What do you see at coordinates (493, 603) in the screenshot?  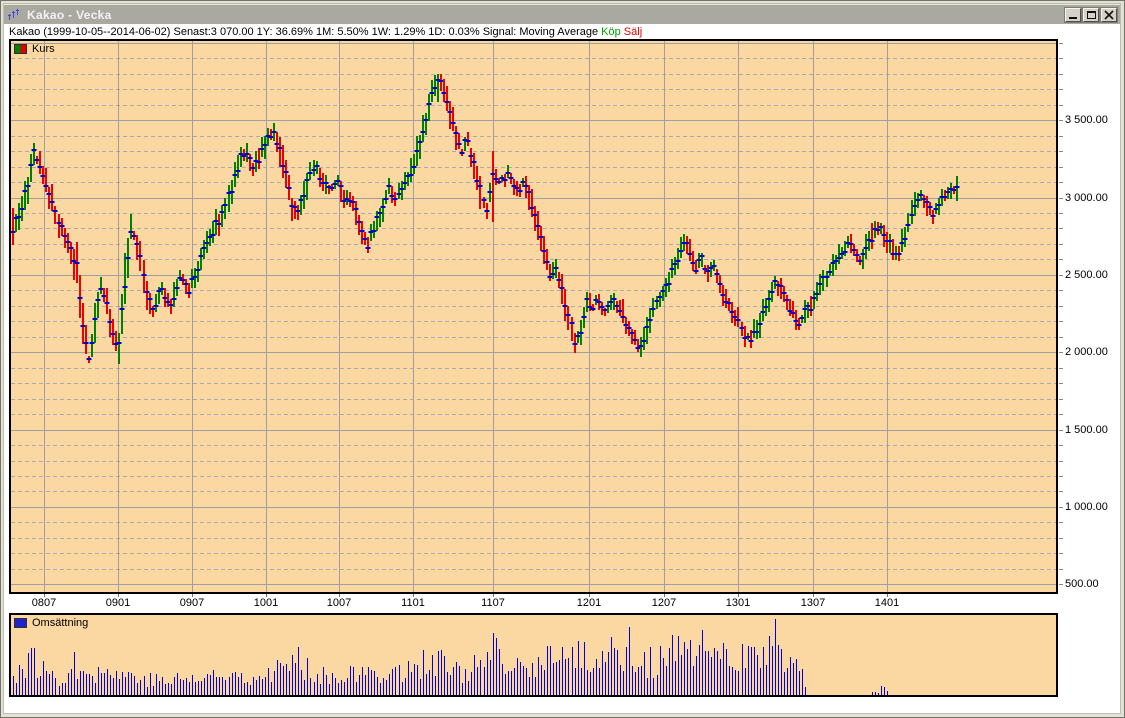 I see `x-axis-label: 1107` at bounding box center [493, 603].